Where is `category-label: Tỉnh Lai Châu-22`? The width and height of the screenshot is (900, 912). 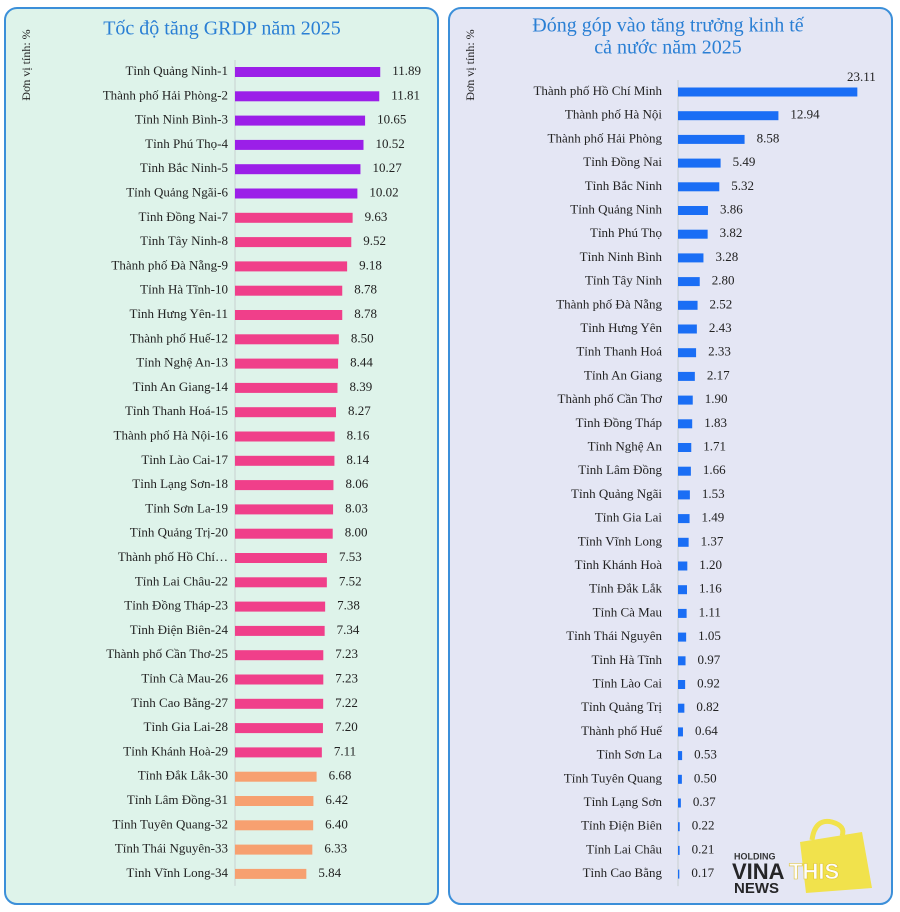 category-label: Tỉnh Lai Châu-22 is located at coordinates (181, 580).